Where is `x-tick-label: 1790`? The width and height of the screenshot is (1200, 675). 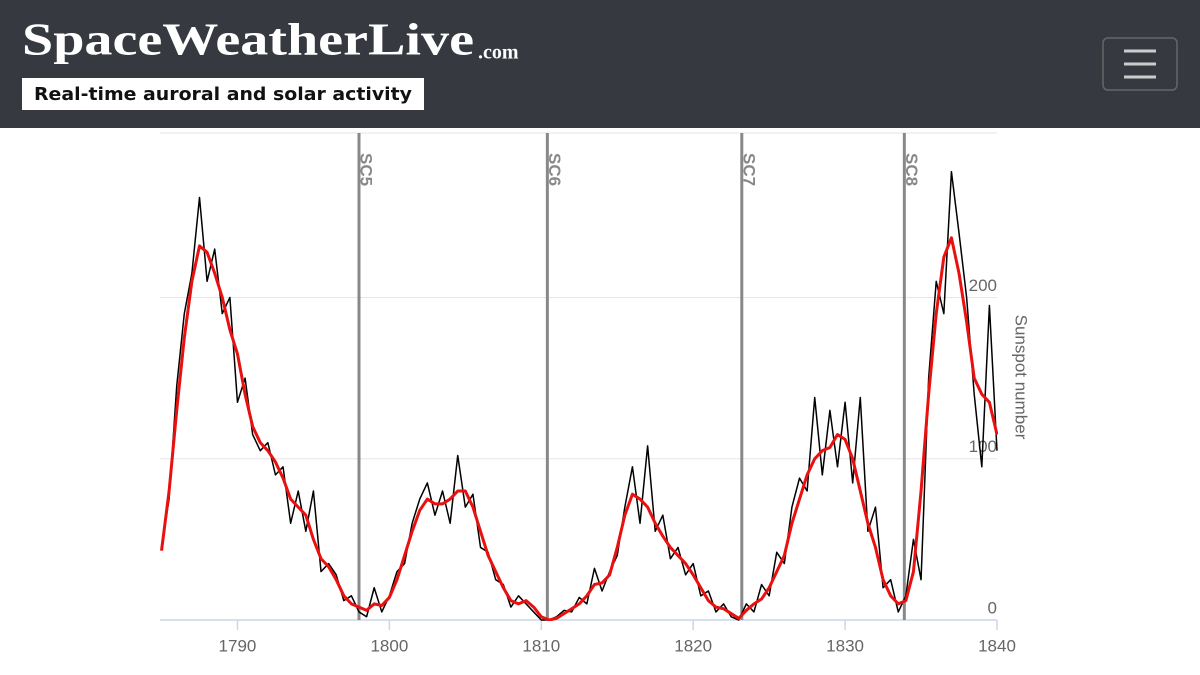 x-tick-label: 1790 is located at coordinates (238, 645).